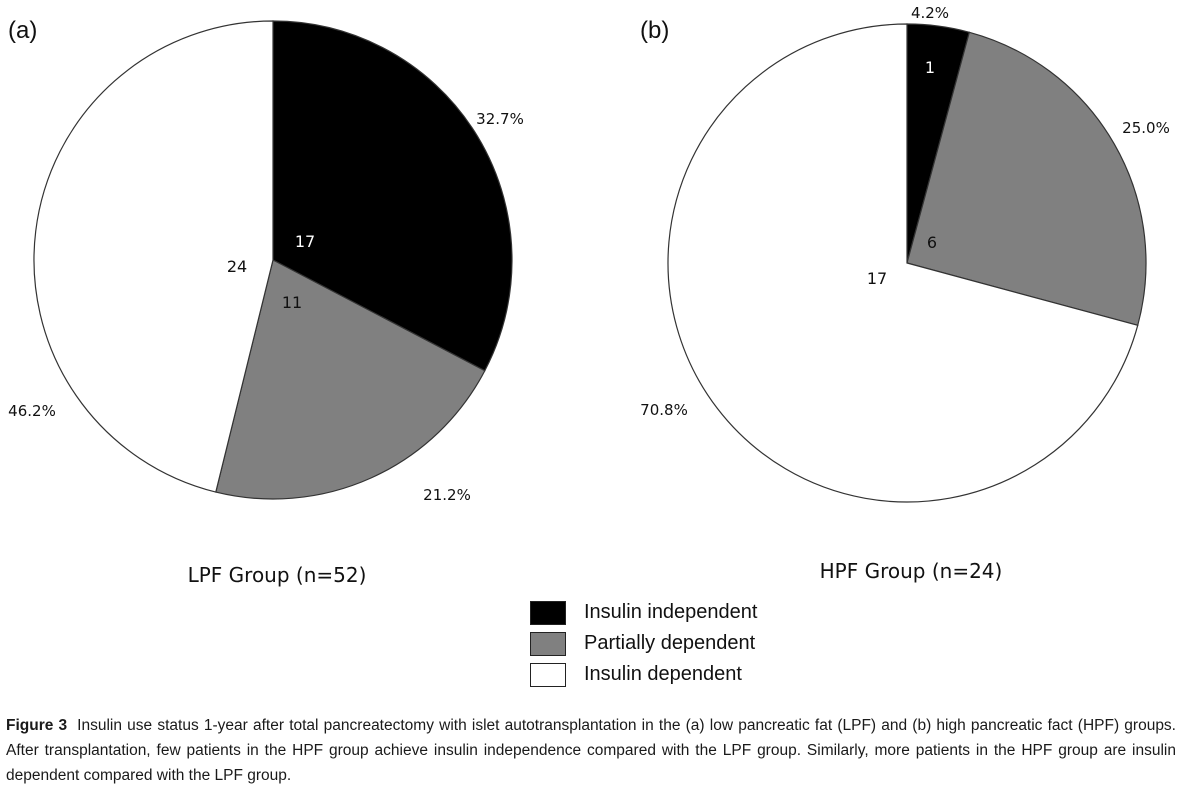 The image size is (1181, 794). I want to click on legend-item-insulin-dependent: Insulin dependent, so click(643, 674).